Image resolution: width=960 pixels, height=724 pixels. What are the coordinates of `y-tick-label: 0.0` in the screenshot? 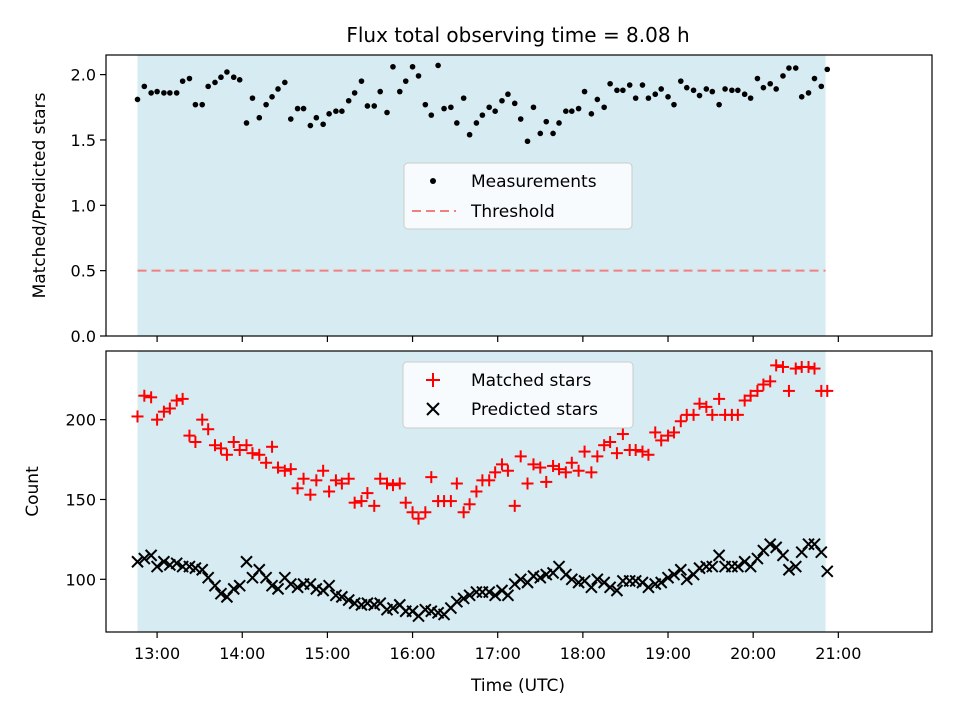 It's located at (83, 336).